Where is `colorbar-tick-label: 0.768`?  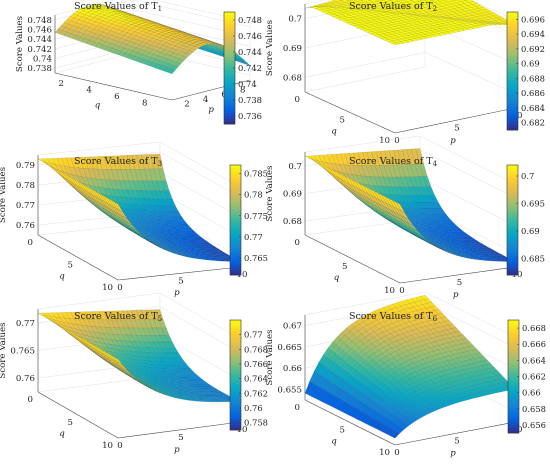 colorbar-tick-label: 0.768 is located at coordinates (256, 349).